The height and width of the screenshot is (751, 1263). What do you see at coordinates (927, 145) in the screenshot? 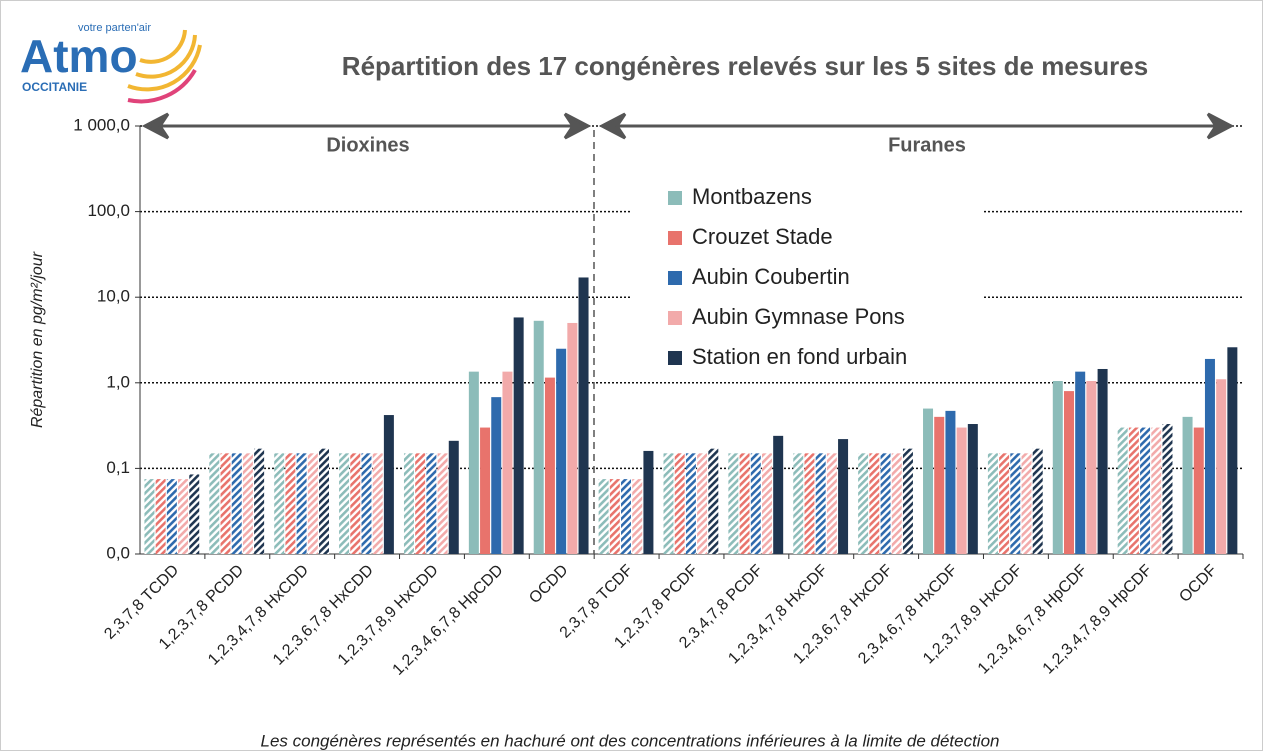
I see `annotation: Furanes` at bounding box center [927, 145].